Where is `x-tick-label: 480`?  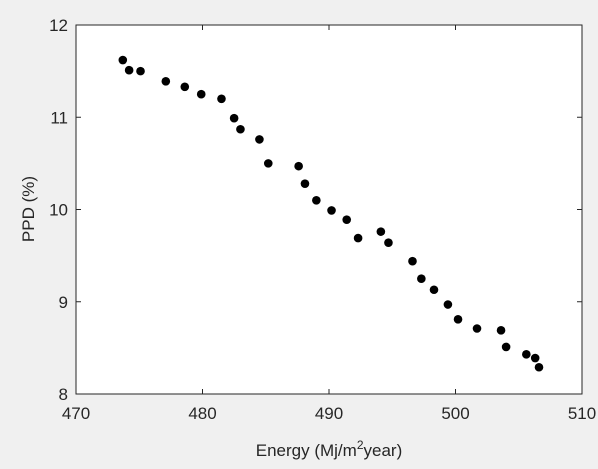
x-tick-label: 480 is located at coordinates (202, 413).